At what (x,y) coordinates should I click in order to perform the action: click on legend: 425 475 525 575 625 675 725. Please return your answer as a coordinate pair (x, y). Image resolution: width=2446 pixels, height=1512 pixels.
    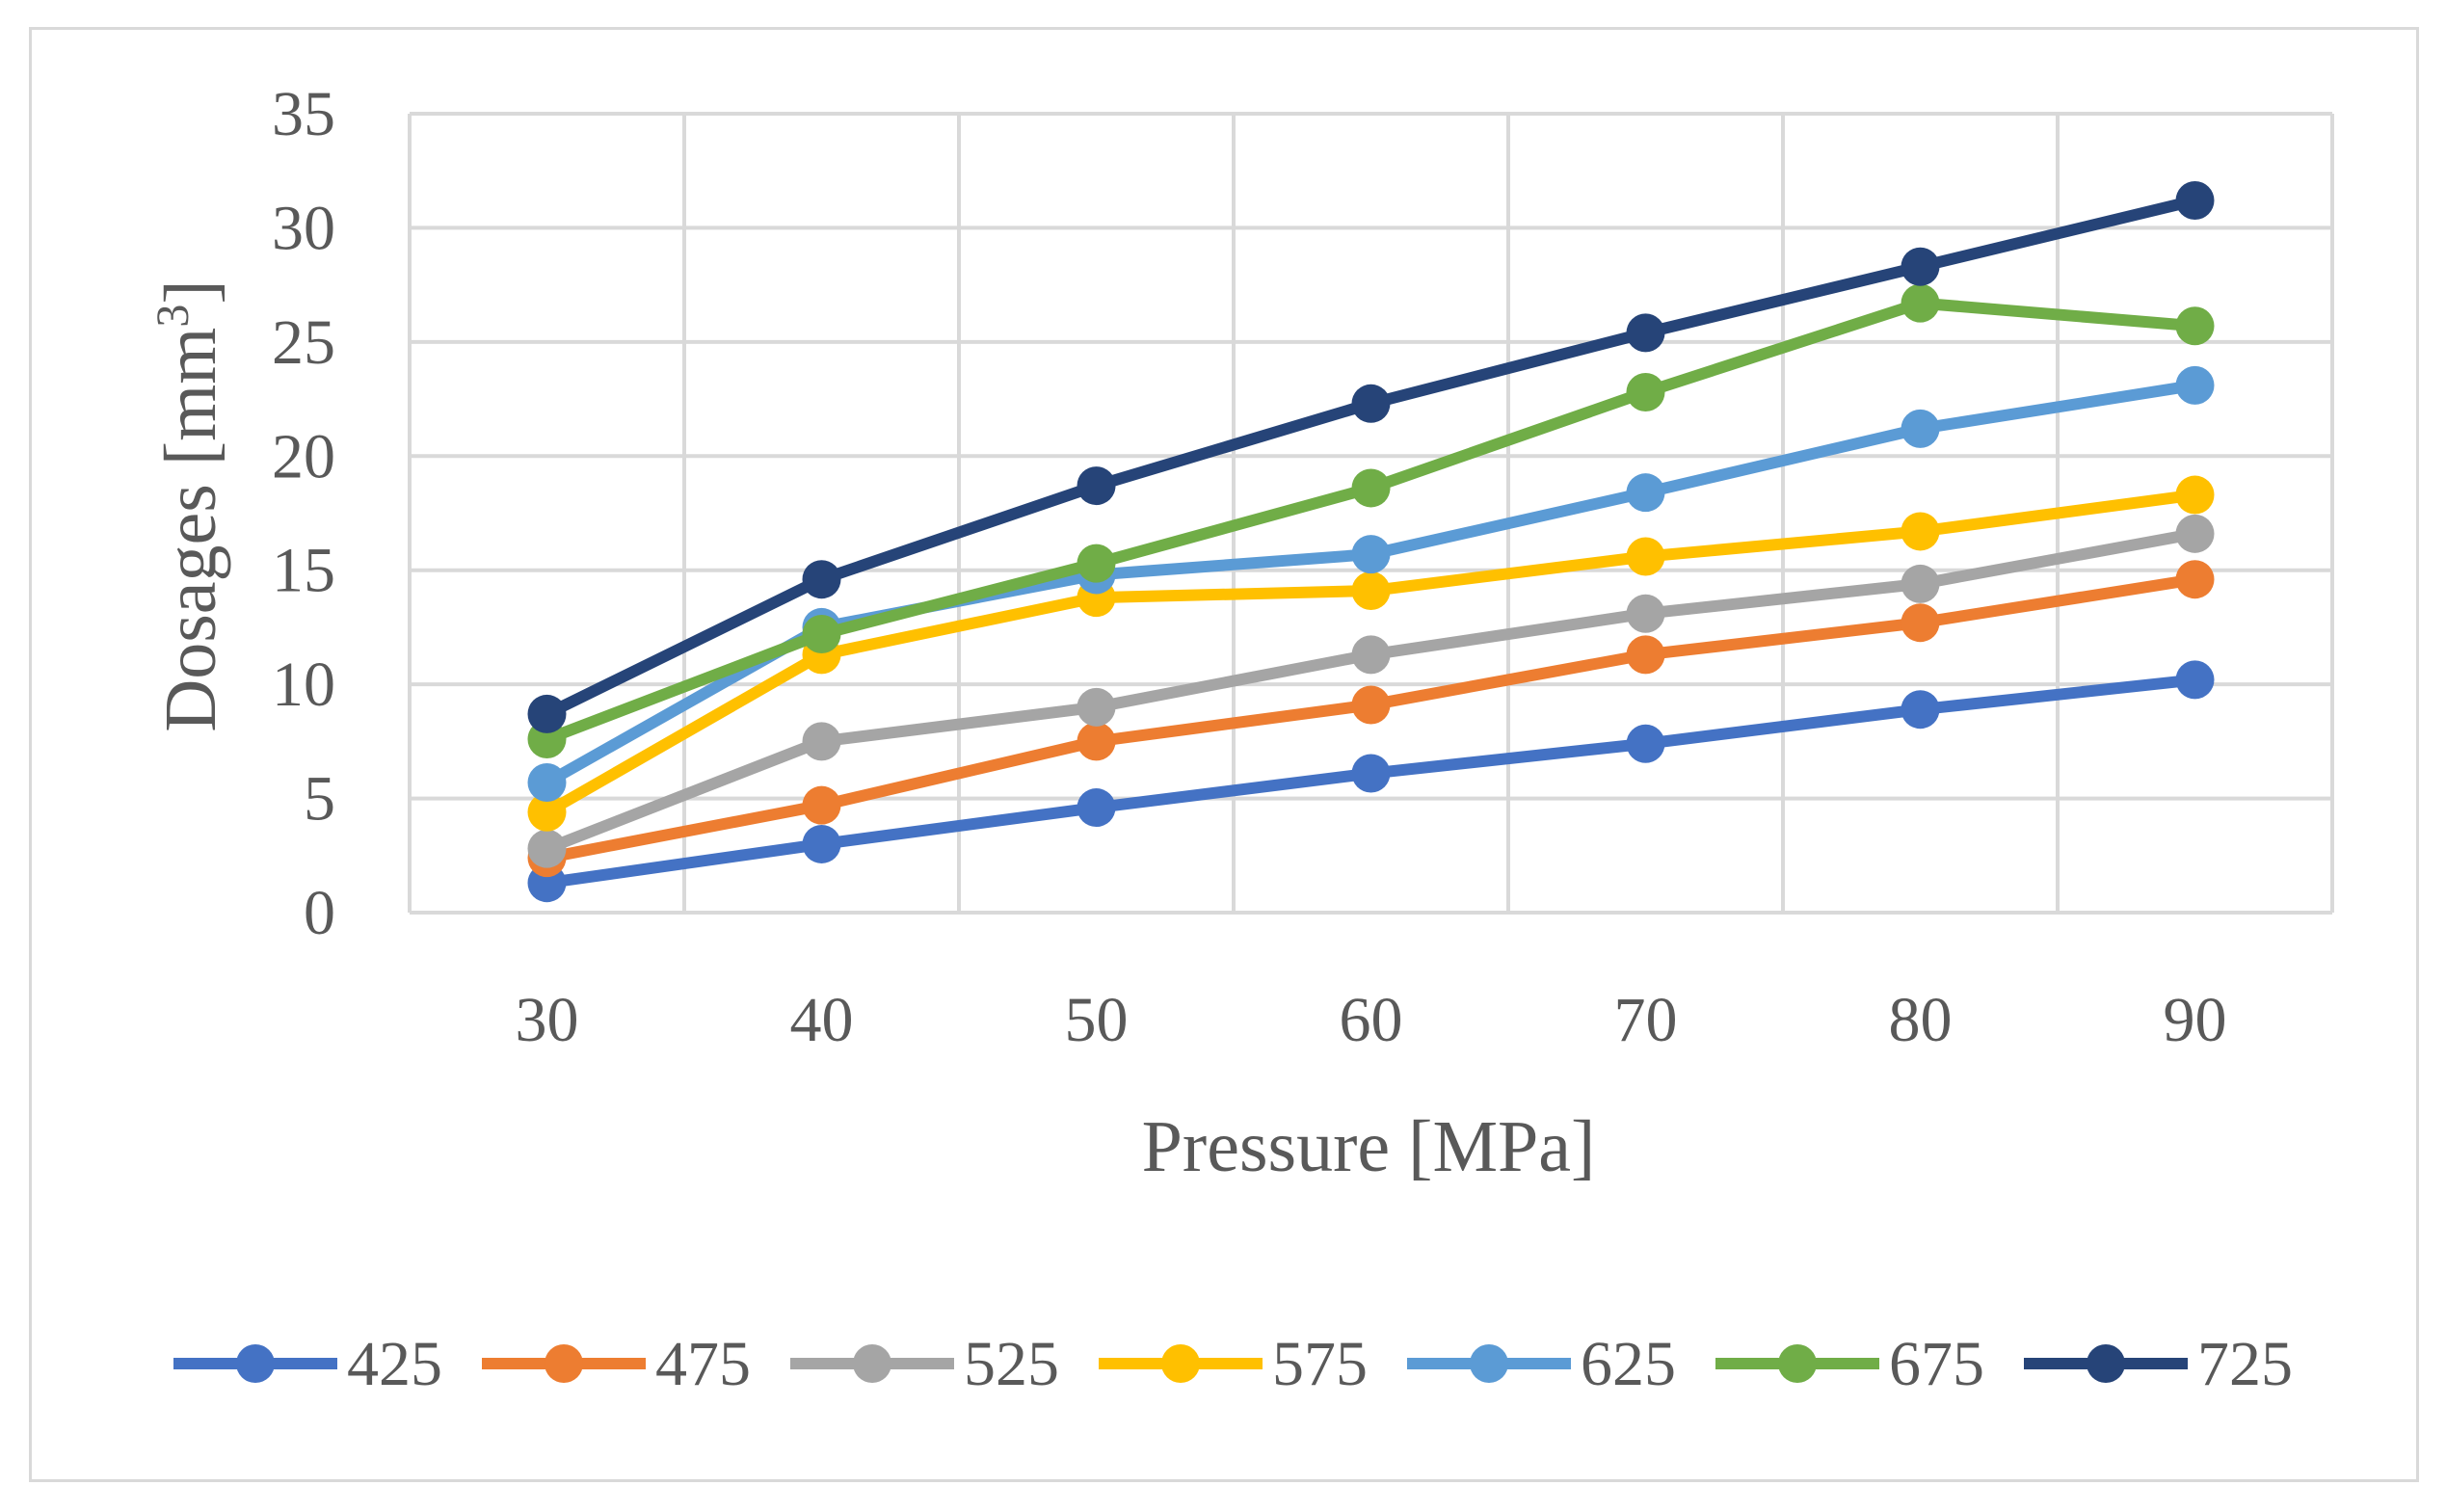
    Looking at the image, I should click on (1233, 1364).